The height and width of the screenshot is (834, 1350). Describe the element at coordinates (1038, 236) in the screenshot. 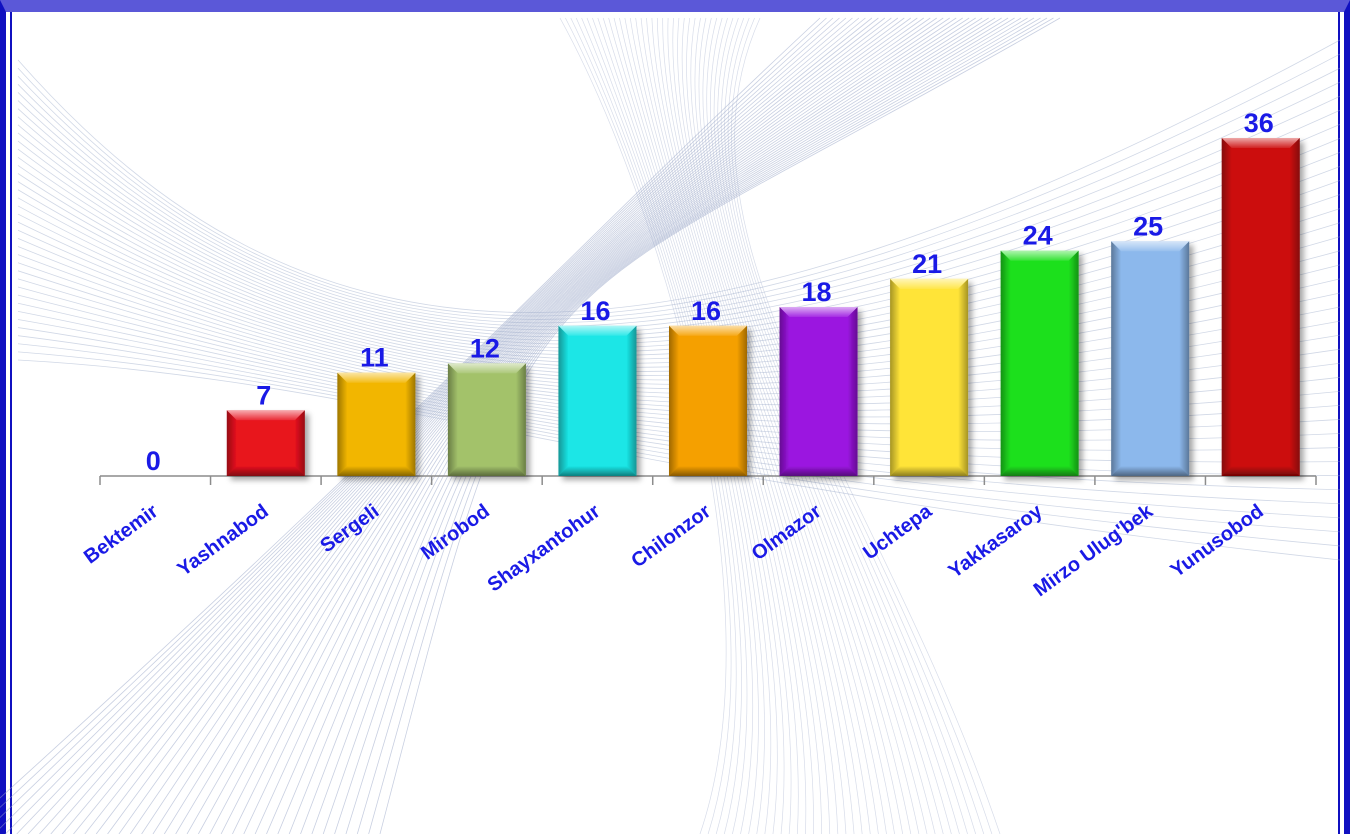

I see `value-label: 24` at that location.